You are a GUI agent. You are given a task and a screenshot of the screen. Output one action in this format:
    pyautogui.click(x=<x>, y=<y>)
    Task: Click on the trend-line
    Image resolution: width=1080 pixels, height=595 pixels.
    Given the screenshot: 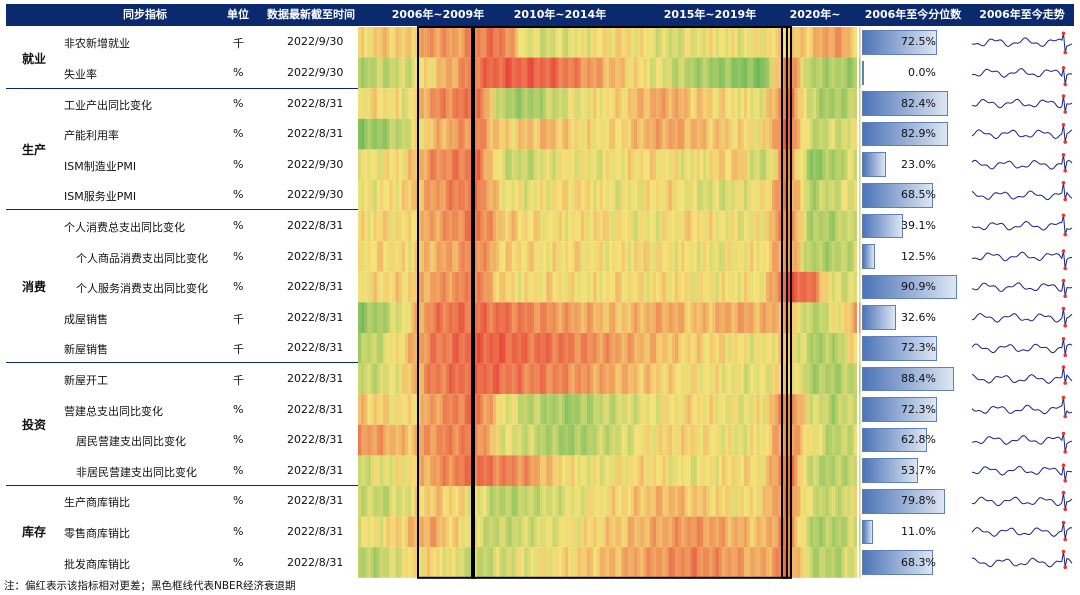 What is the action you would take?
    pyautogui.click(x=1022, y=259)
    